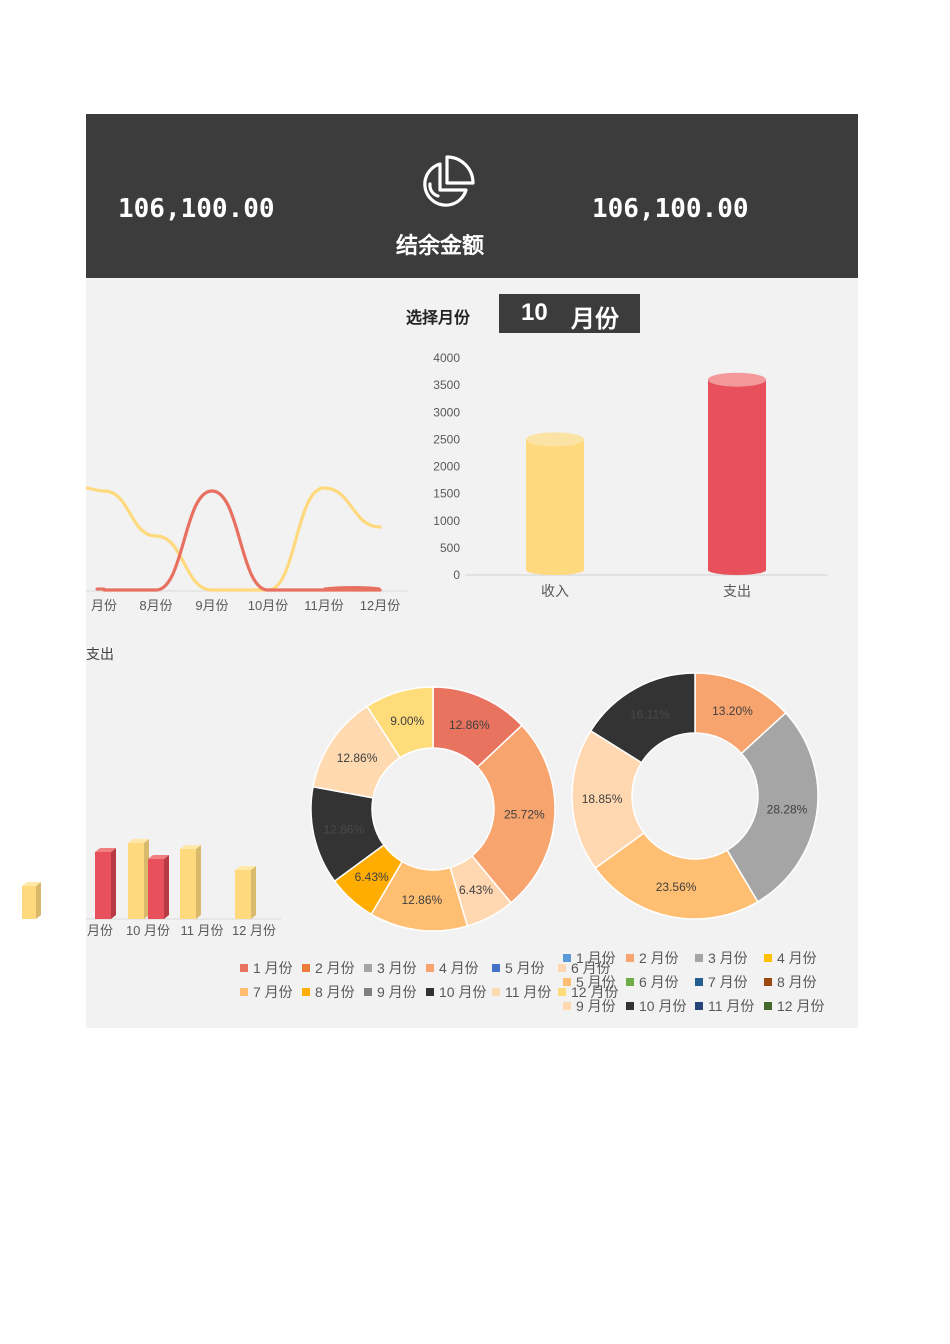 Image resolution: width=950 pixels, height=1344 pixels. I want to click on bar-x-tick-label: 支出, so click(737, 591).